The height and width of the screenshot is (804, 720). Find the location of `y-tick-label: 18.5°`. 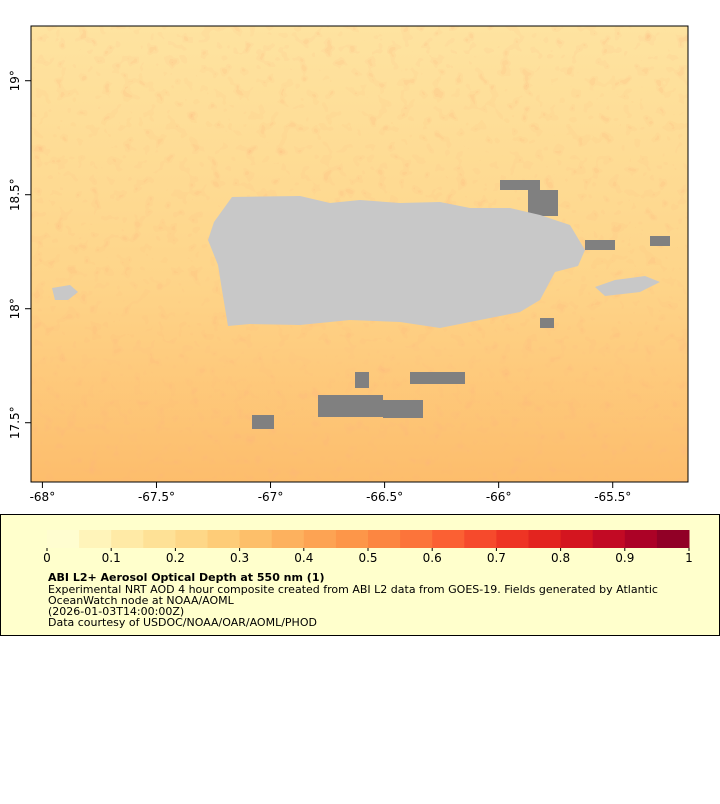

y-tick-label: 18.5° is located at coordinates (15, 194).